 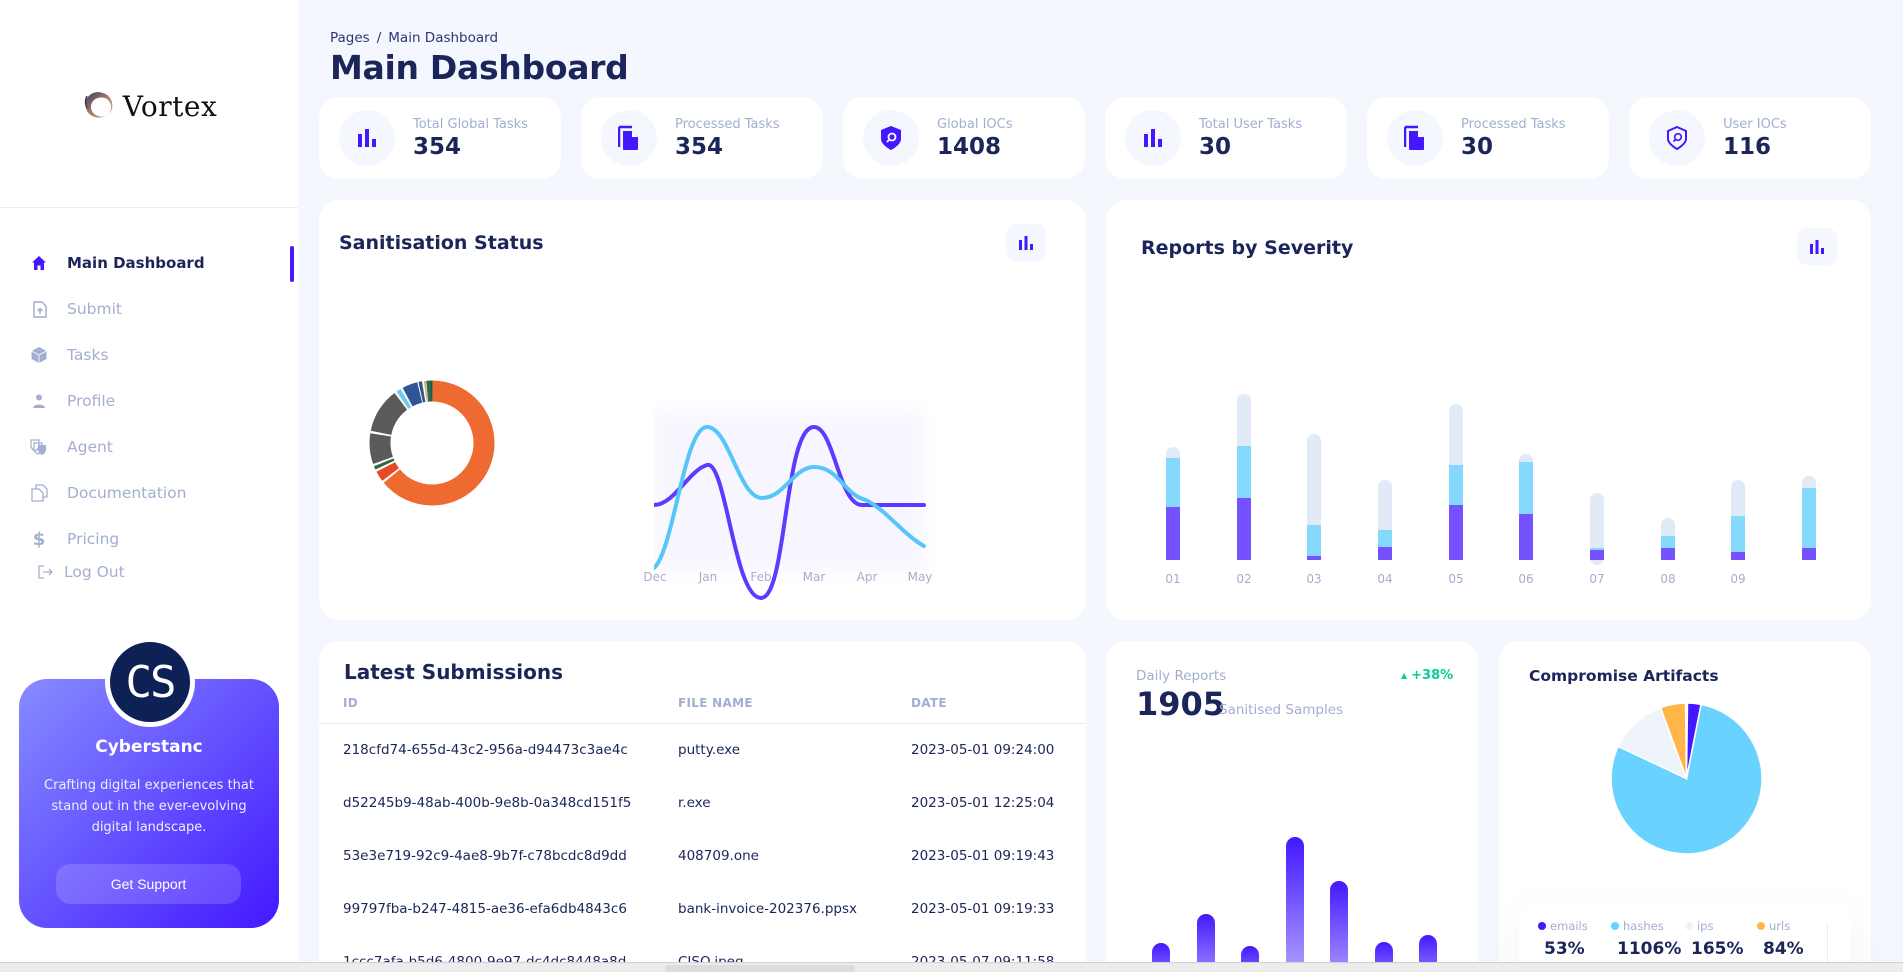 What do you see at coordinates (1668, 579) in the screenshot?
I see `x-axis-label: 08` at bounding box center [1668, 579].